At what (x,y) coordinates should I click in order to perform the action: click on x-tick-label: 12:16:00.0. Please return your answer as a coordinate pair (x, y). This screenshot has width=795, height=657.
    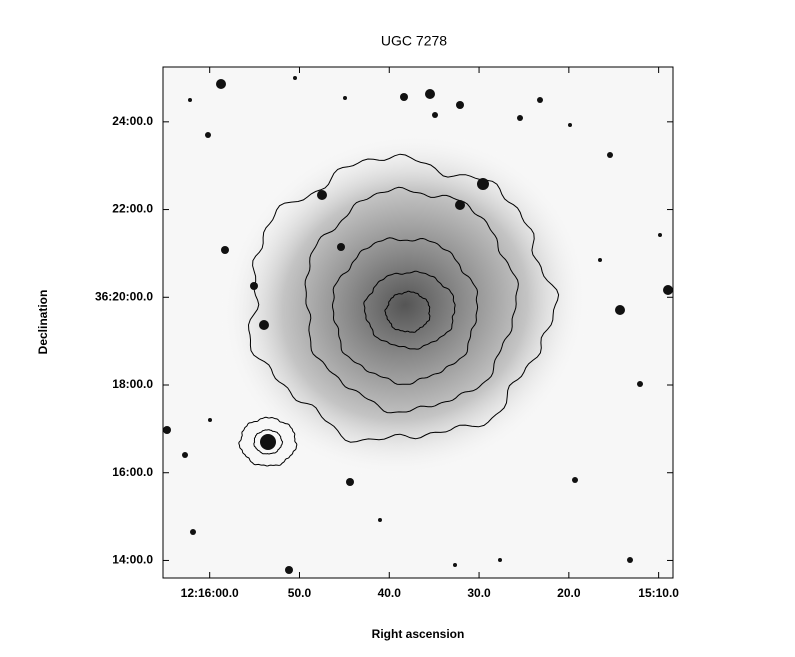
    Looking at the image, I should click on (210, 593).